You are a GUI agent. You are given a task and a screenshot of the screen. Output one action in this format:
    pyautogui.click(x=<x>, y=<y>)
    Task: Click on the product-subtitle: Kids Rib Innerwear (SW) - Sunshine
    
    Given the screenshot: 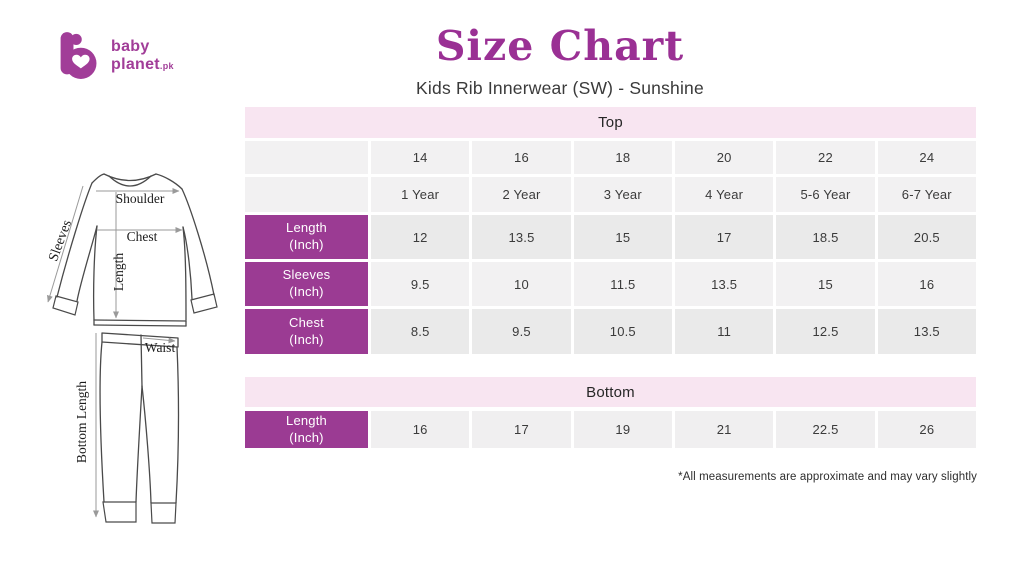 What is the action you would take?
    pyautogui.click(x=560, y=88)
    